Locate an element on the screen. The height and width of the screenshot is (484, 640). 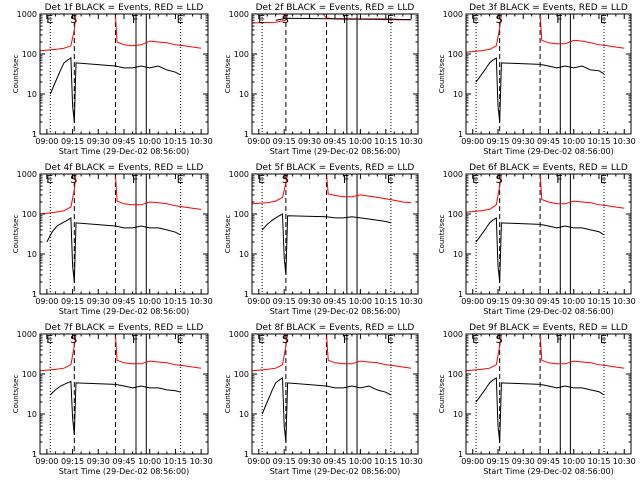
panel-title: Det 6f BLACK = Events, RED = LLD is located at coordinates (548, 168).